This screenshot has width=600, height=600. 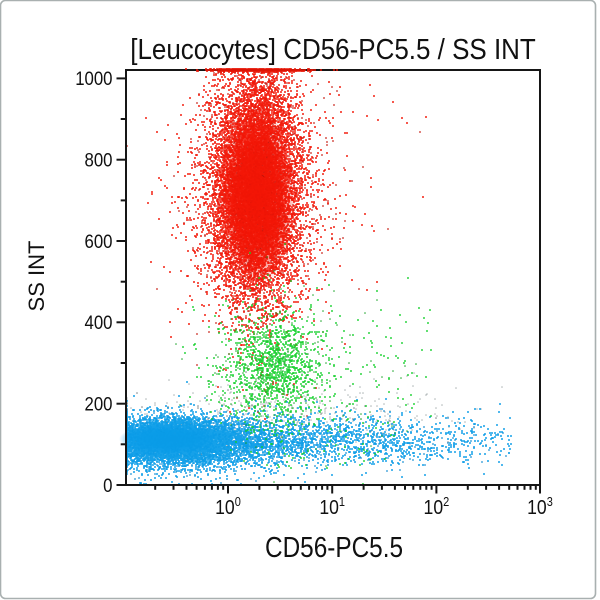 What do you see at coordinates (333, 49) in the screenshot?
I see `svg-text:[Leucocytes] CD56-PC5.5 / SS I: [Leucocytes] CD56-PC5.5 / SS INT` at bounding box center [333, 49].